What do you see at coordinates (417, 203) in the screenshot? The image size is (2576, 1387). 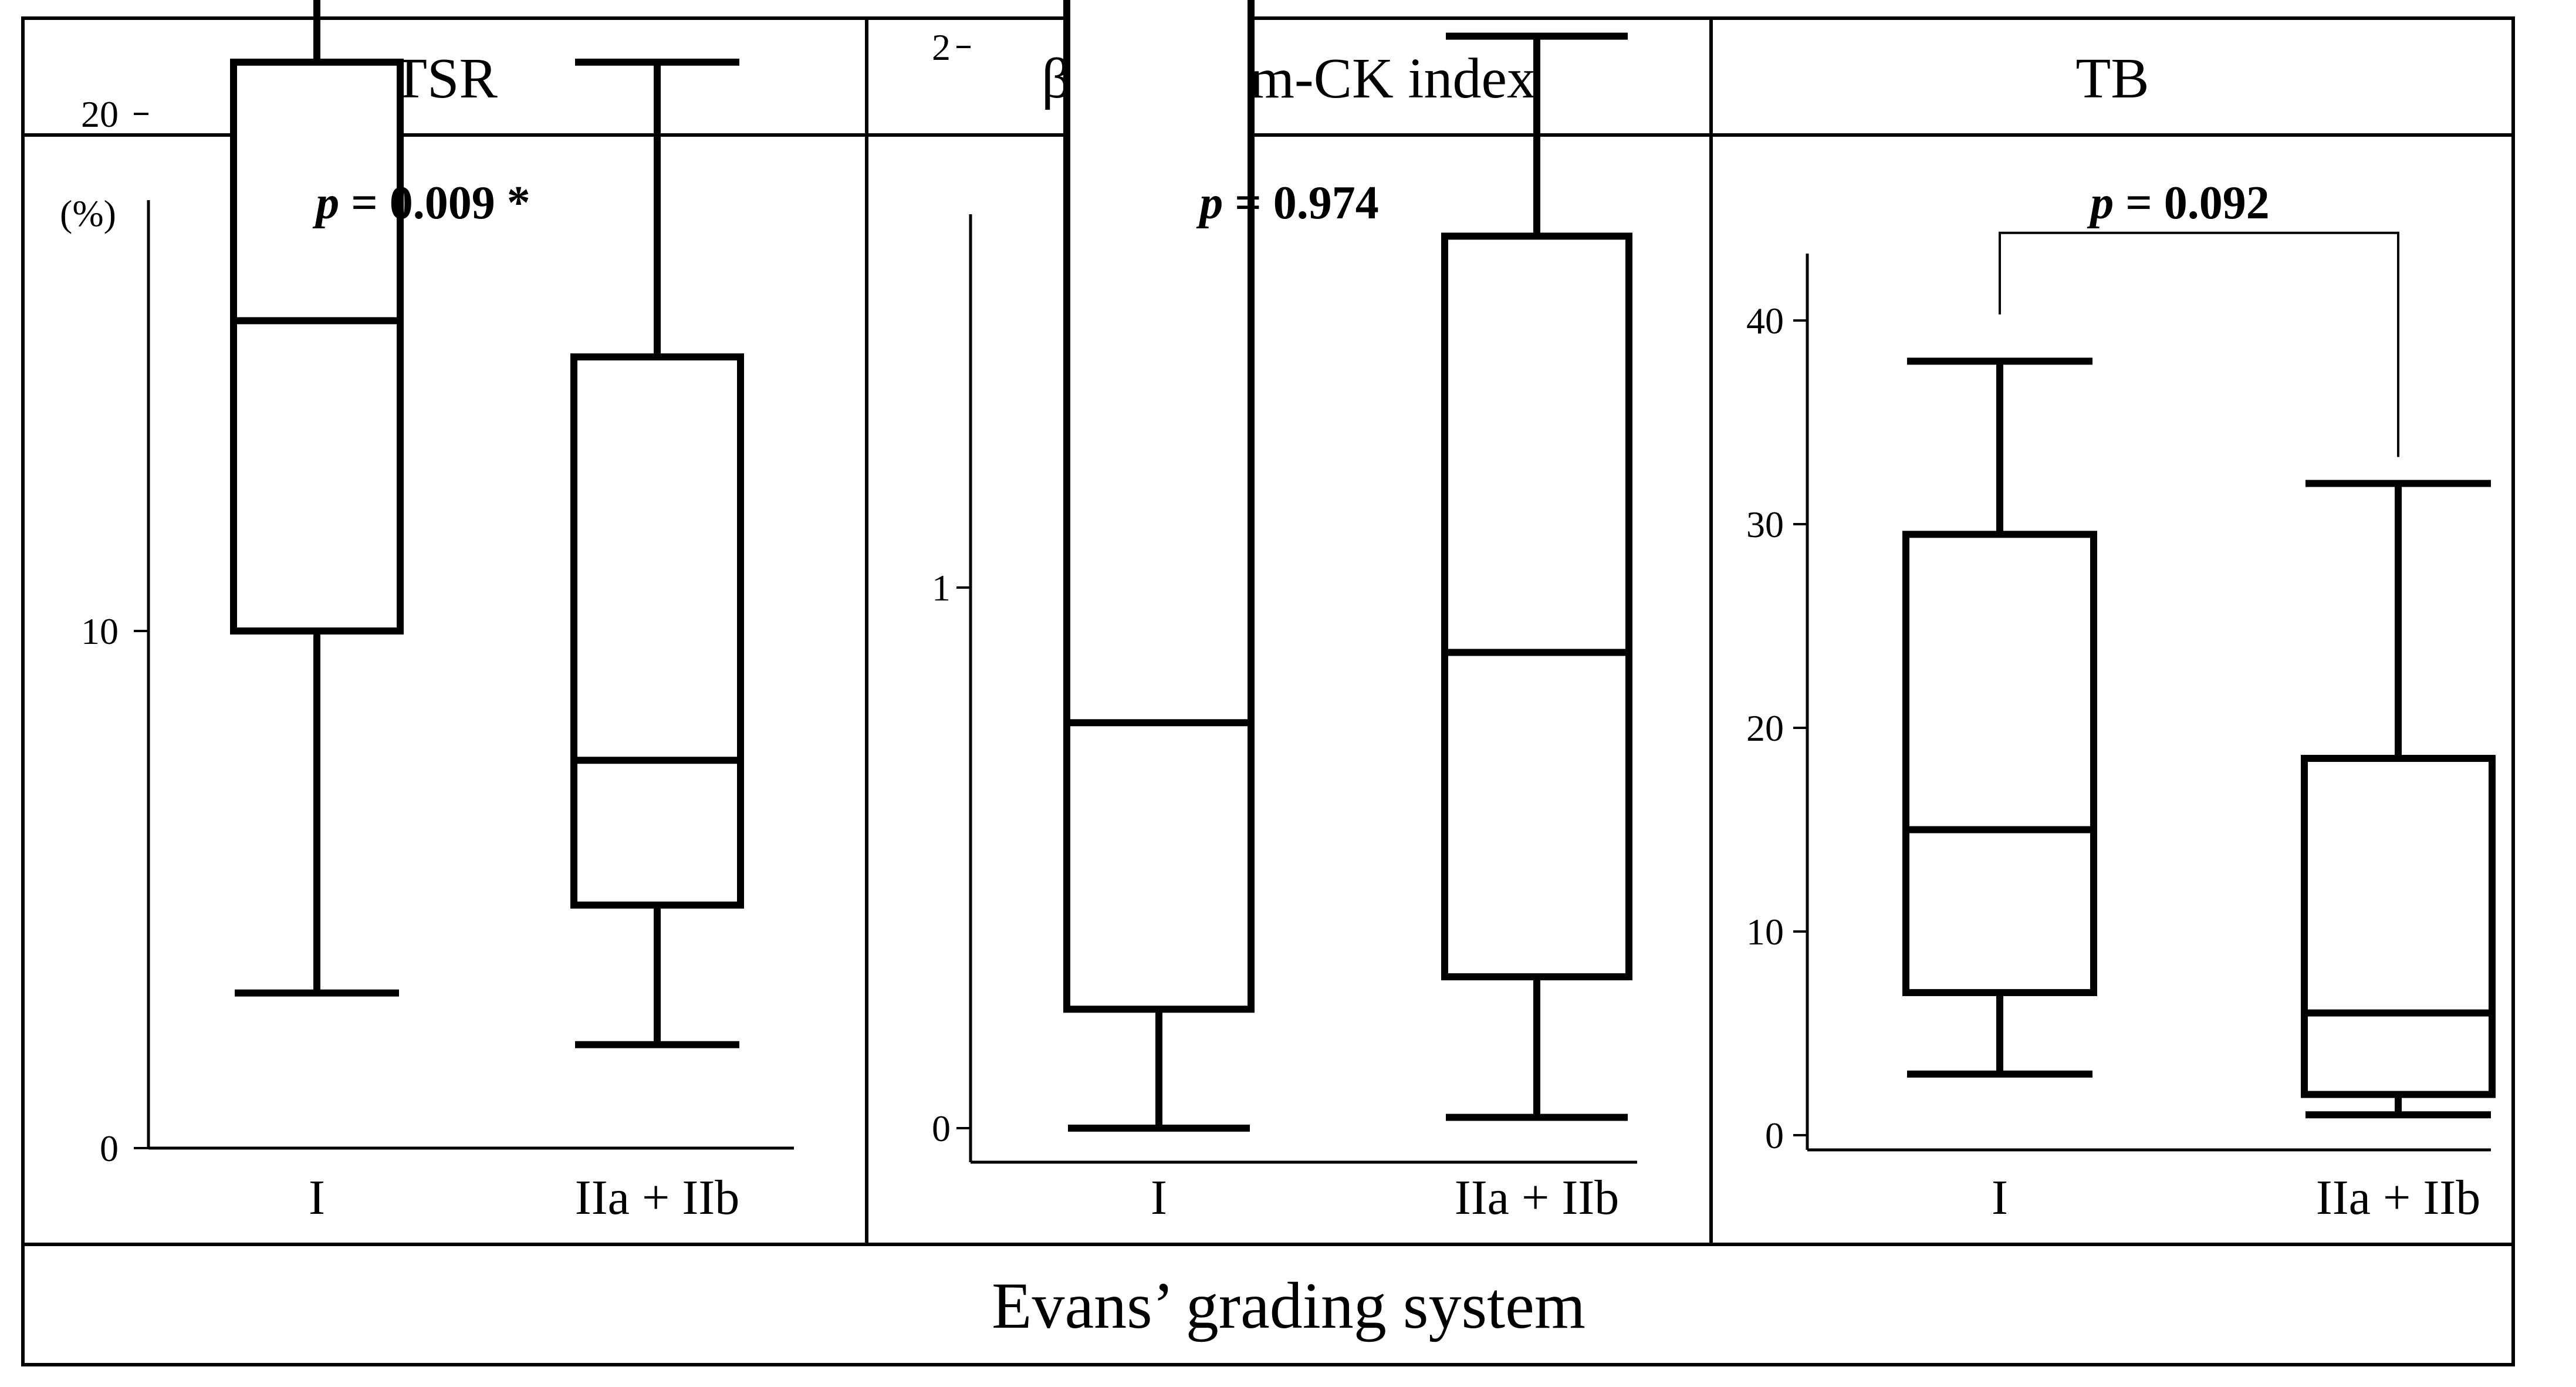 I see `p-value-text: = 0.009` at bounding box center [417, 203].